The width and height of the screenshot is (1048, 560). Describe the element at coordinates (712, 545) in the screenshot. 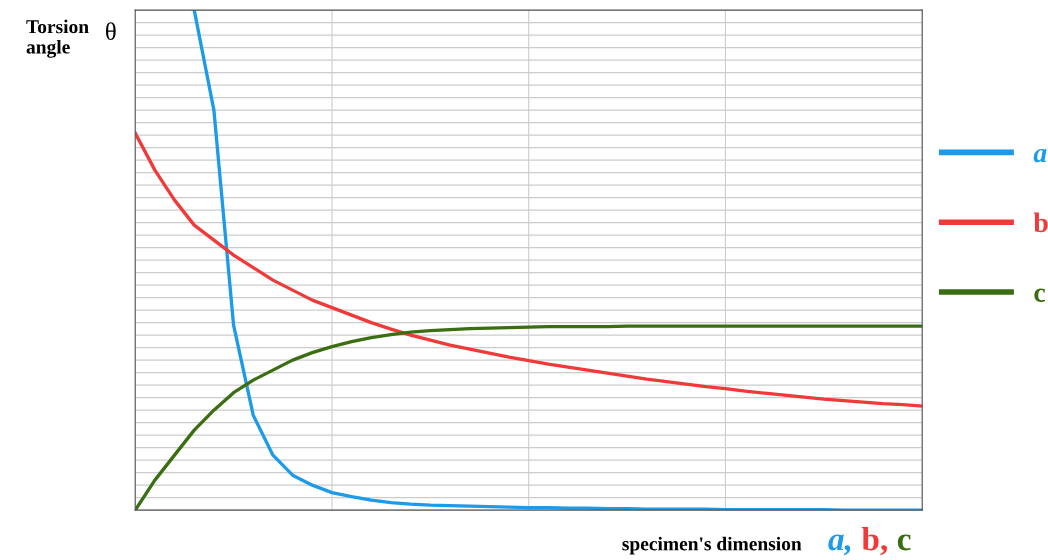

I see `x-axis-title: specimen's dimension` at that location.